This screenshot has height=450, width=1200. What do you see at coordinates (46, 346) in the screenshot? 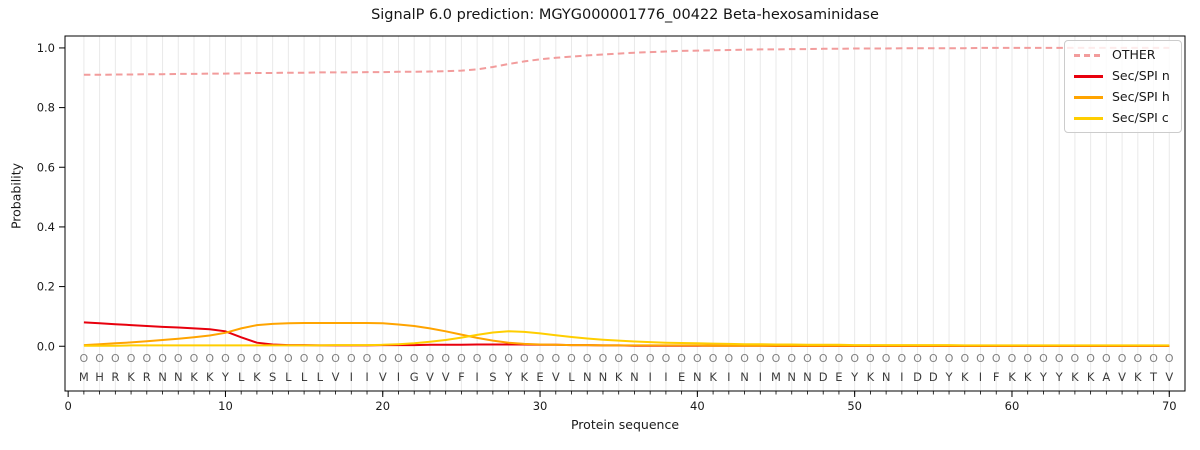
I see `tick-or-letter-text: 0.0` at bounding box center [46, 346].